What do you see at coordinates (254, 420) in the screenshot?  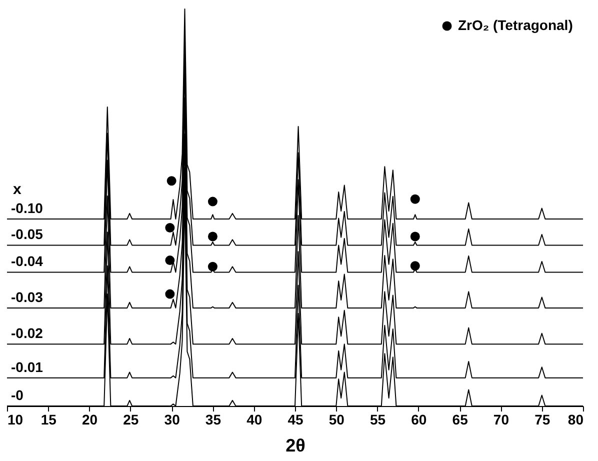 I see `x-tick-label: 40` at bounding box center [254, 420].